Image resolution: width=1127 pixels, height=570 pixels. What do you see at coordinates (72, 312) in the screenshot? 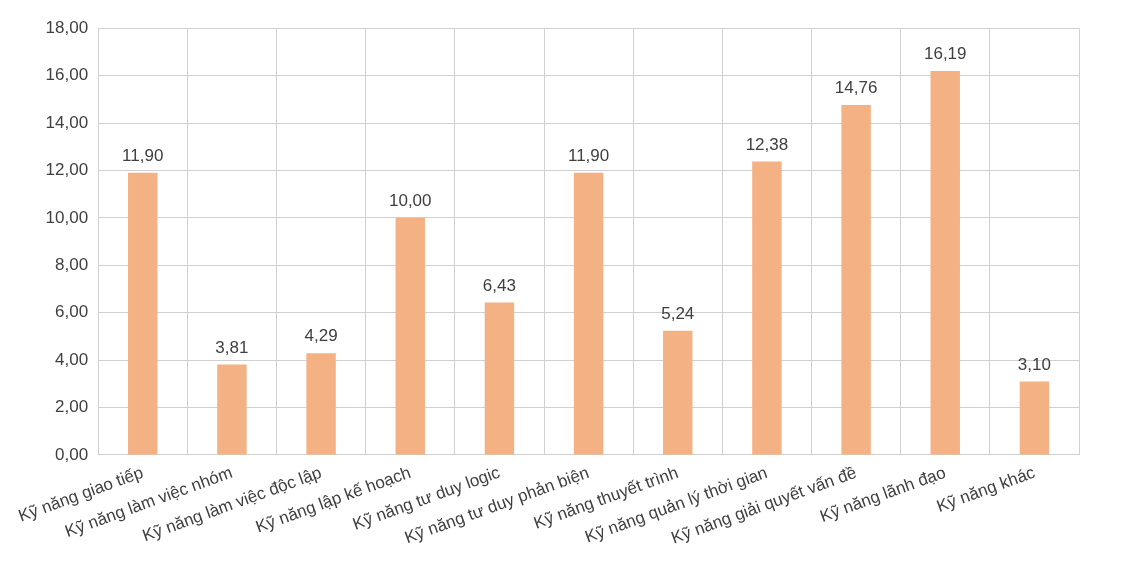
I see `y-tick-label: 6,00` at bounding box center [72, 312].